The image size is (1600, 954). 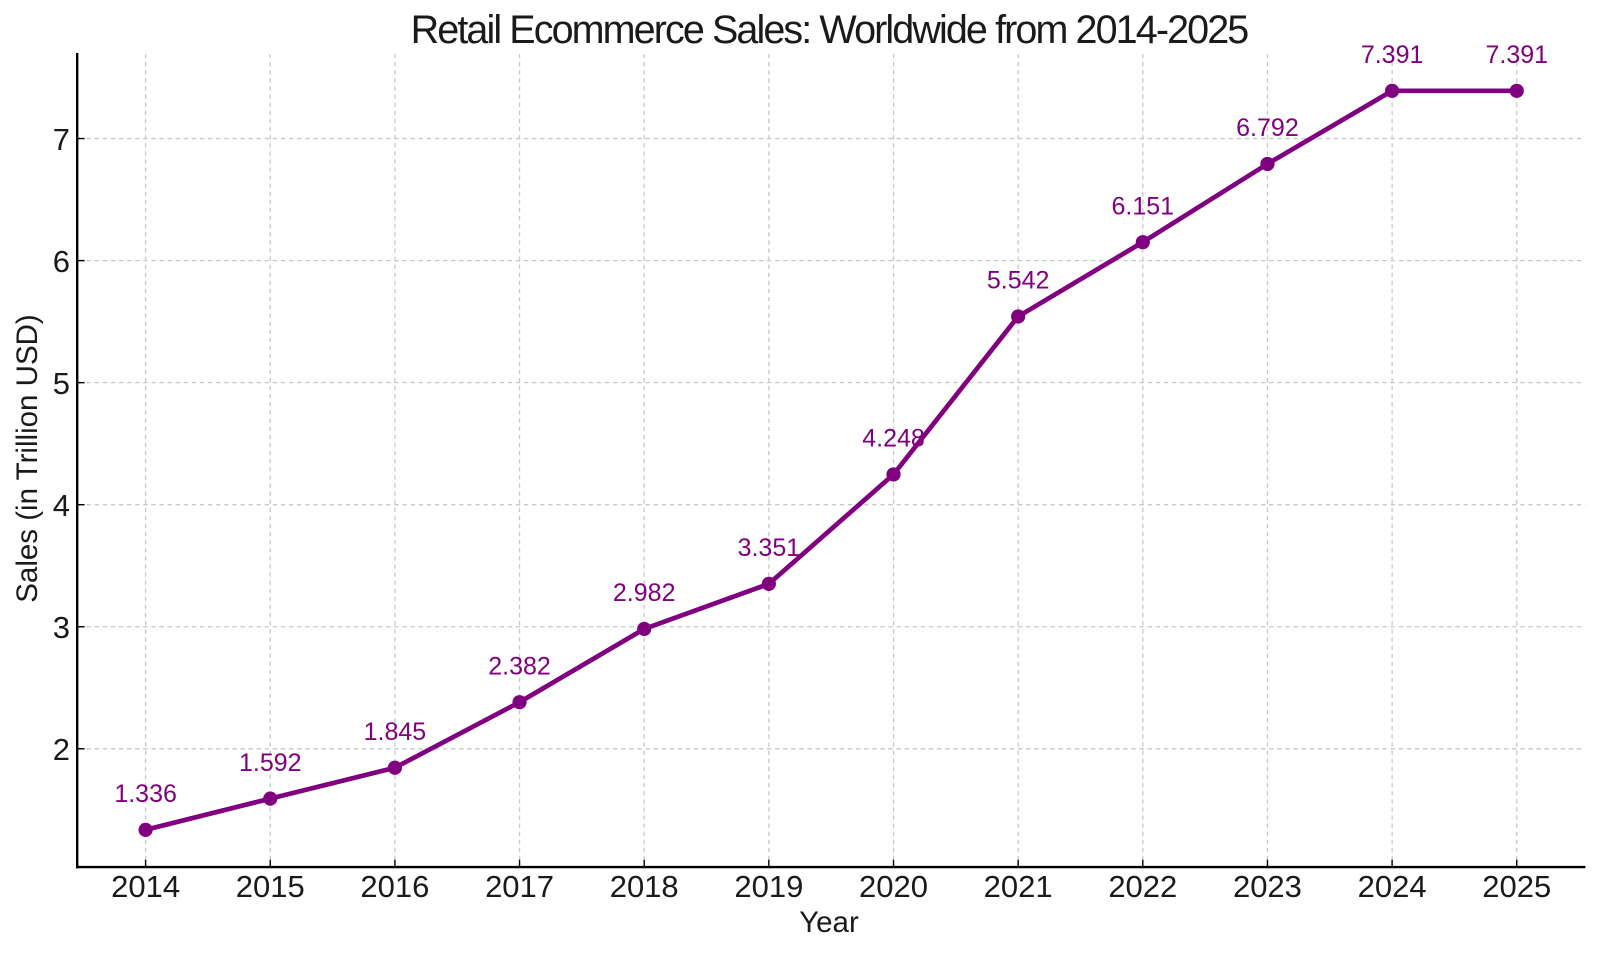 I want to click on svg-text: 2018, so click(x=644, y=886).